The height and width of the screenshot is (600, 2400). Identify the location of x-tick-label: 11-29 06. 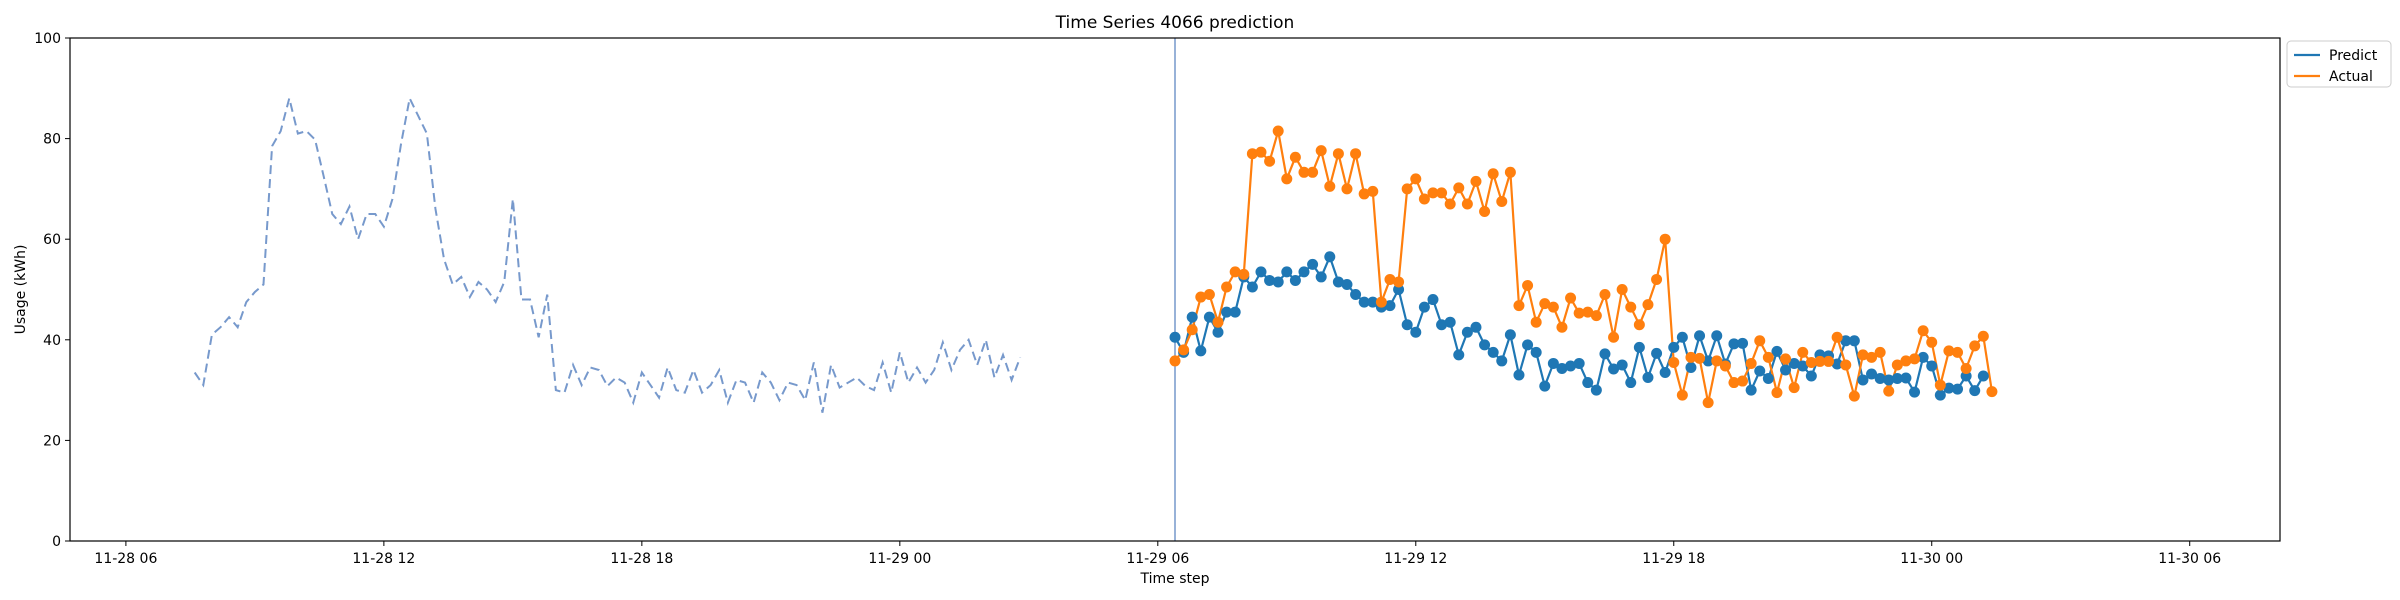
(1157, 559).